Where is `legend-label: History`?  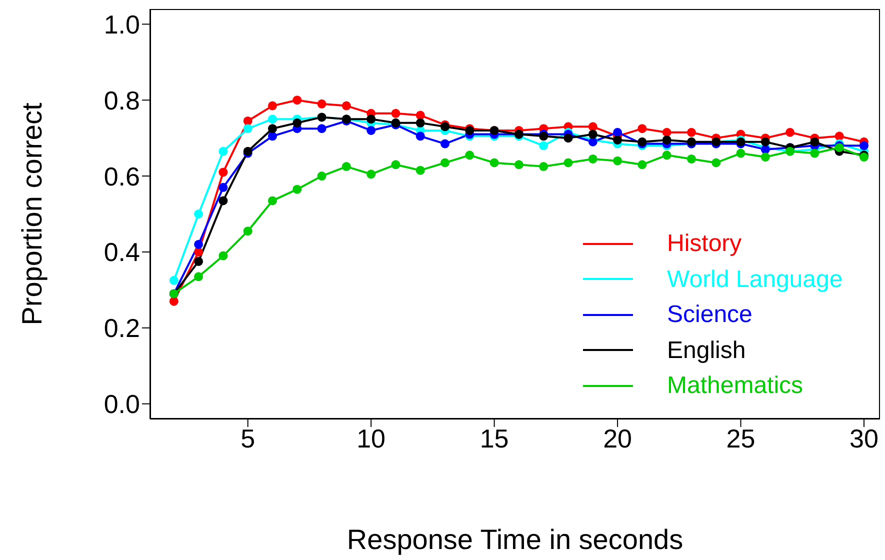 legend-label: History is located at coordinates (704, 244).